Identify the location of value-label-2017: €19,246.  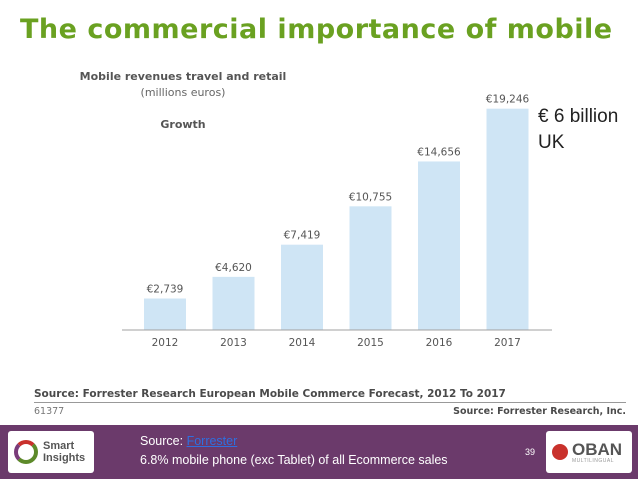
(508, 100).